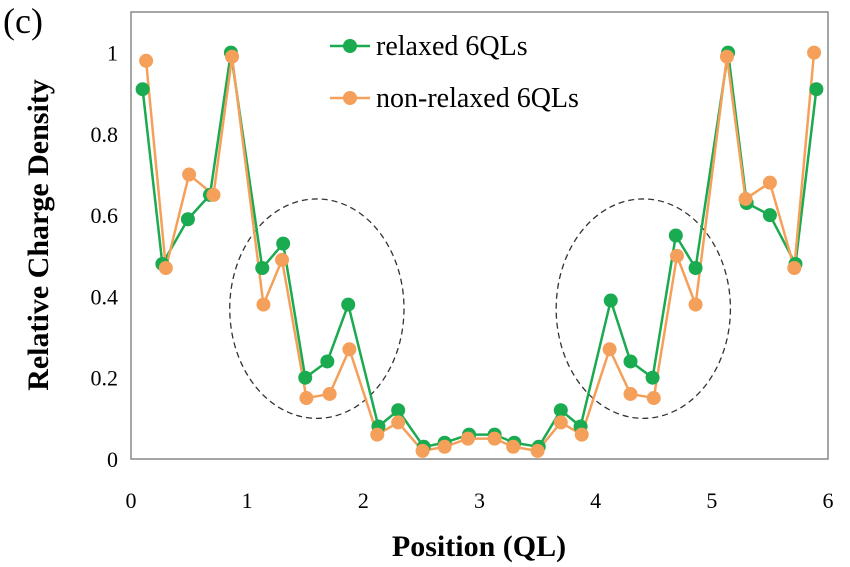  What do you see at coordinates (105, 134) in the screenshot?
I see `y-tick-label: 0.8` at bounding box center [105, 134].